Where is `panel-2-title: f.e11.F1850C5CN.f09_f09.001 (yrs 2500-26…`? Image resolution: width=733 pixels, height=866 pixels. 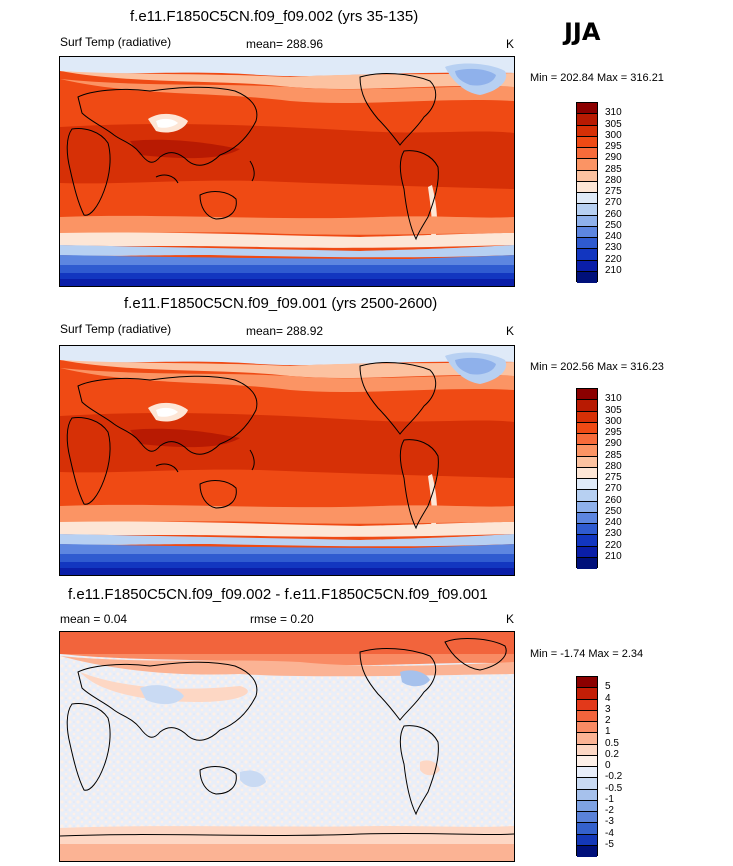
panel-2-title: f.e11.F1850C5CN.f09_f09.001 (yrs 2500-26… is located at coordinates (281, 303).